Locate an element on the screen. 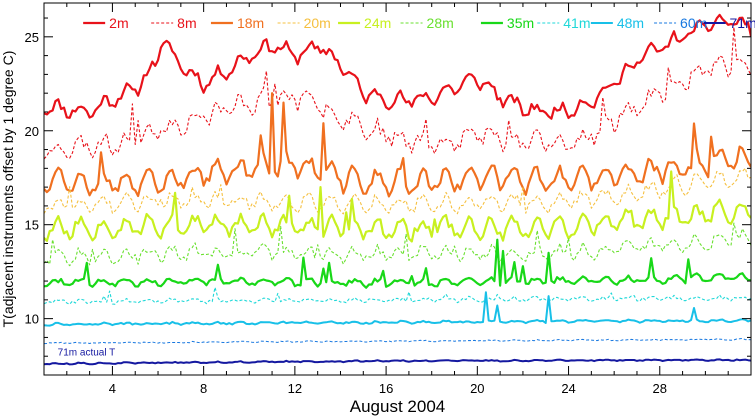 The height and width of the screenshot is (418, 755). legend-label-2m: 2m is located at coordinates (118, 23).